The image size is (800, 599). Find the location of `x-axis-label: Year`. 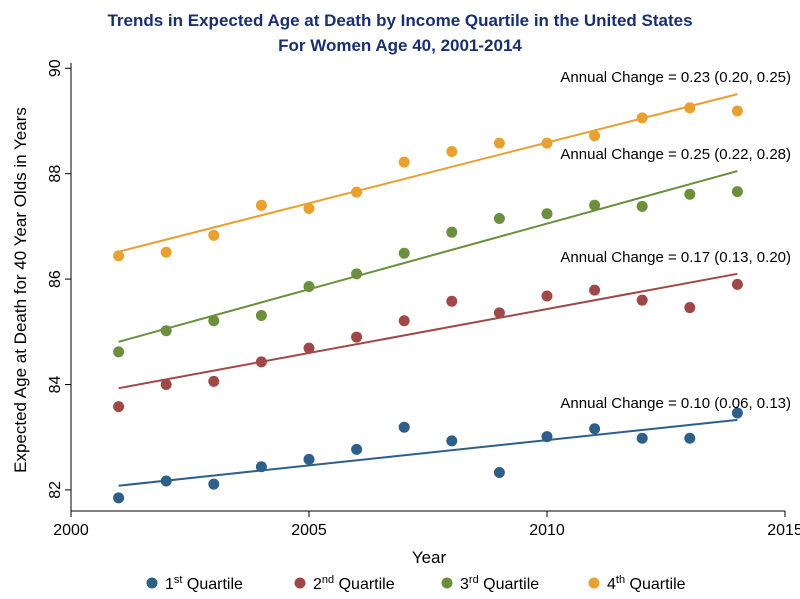

x-axis-label: Year is located at coordinates (429, 557).